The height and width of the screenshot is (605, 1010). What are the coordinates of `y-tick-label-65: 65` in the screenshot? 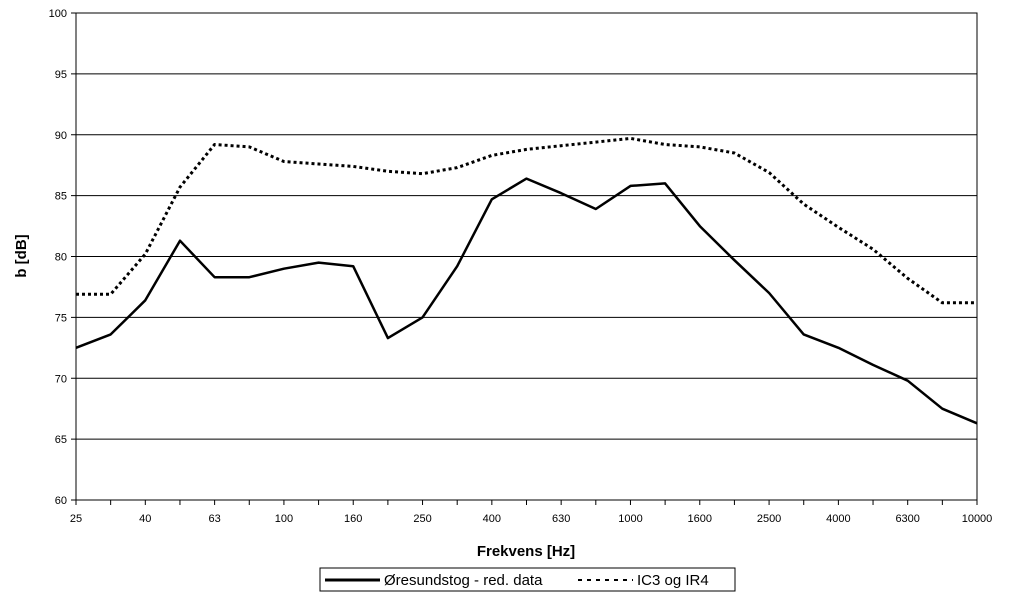 It's located at (61, 440).